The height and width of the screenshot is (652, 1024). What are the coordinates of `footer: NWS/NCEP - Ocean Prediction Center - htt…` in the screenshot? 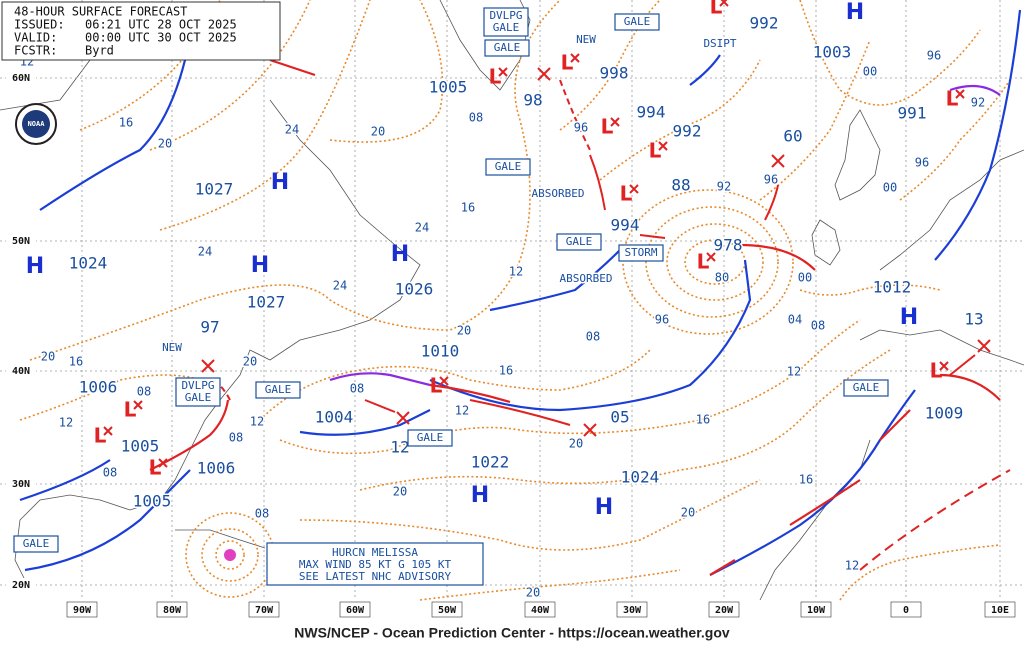 It's located at (512, 633).